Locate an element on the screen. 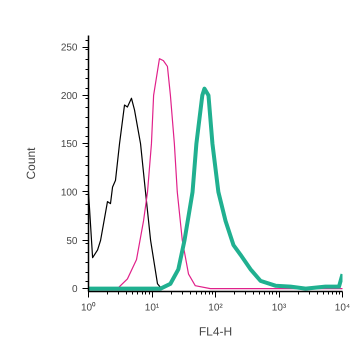  x-tick-label: 10¹ is located at coordinates (152, 308).